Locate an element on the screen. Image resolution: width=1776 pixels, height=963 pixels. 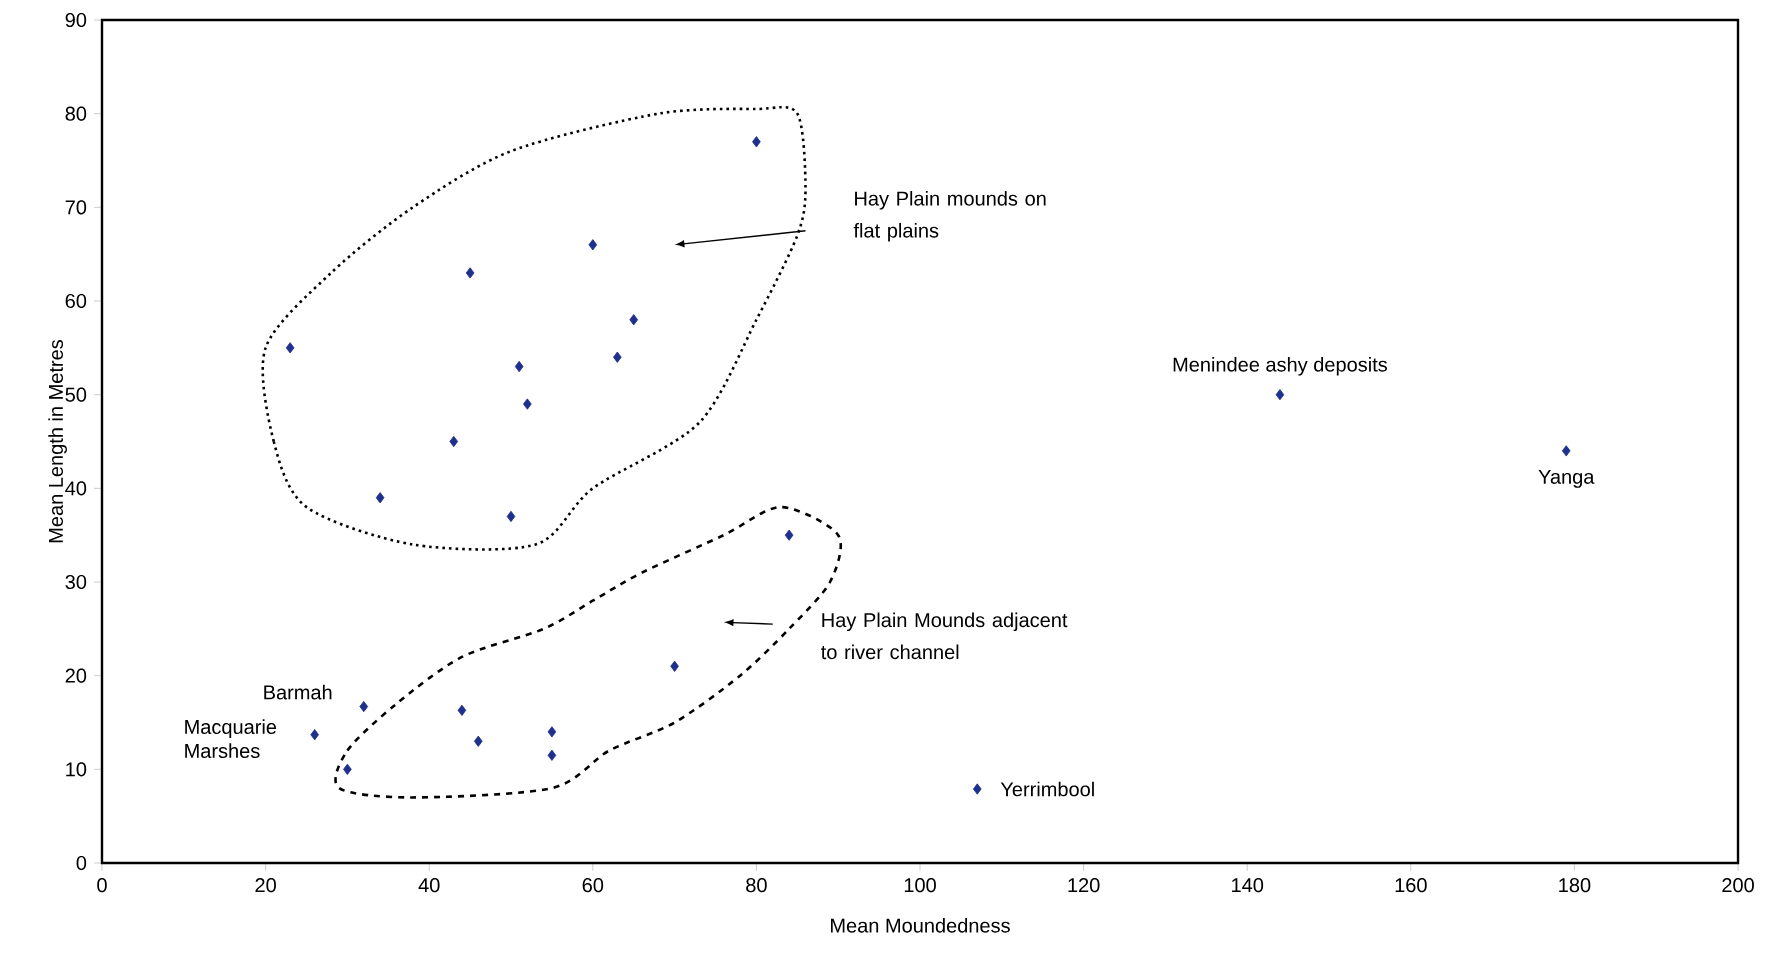
y-tick-label: 80 is located at coordinates (76, 113).